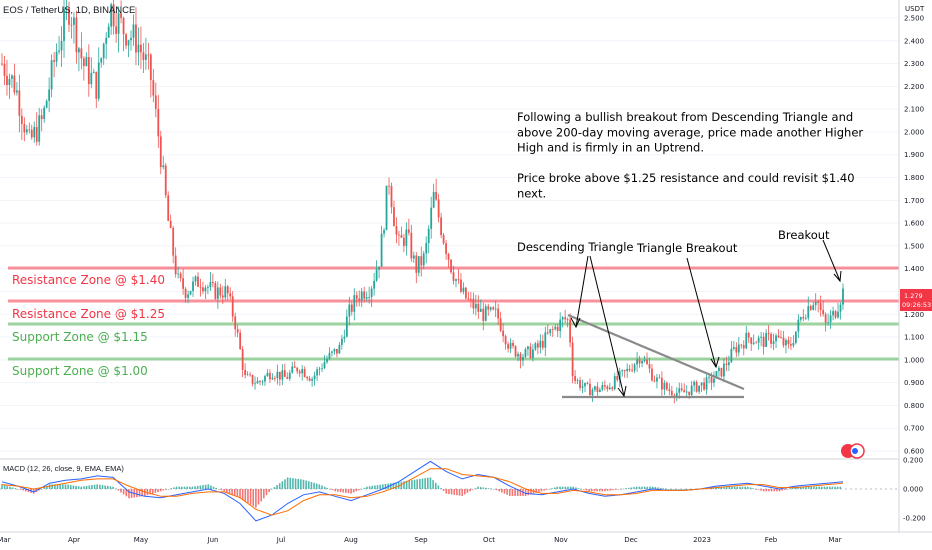  I want to click on time-axis-labels: Mar Apr May Jun Jul Aug Sep Oct Nov Dec 2023 Feb Mar, so click(421, 540).